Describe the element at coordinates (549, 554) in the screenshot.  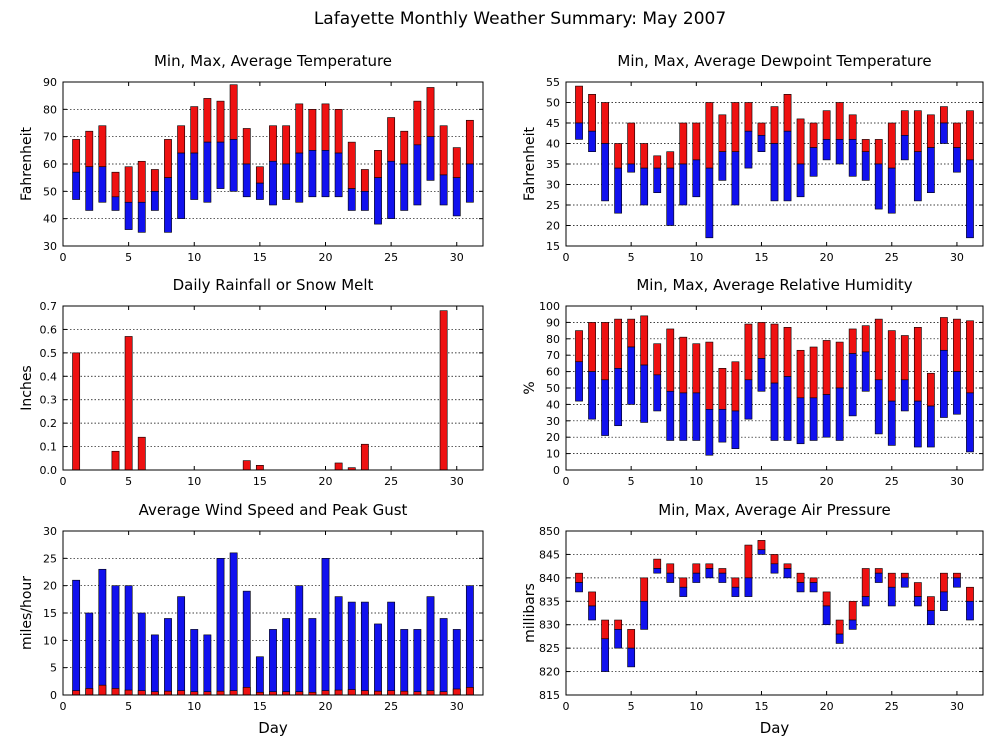
I see `y-tick-label: 845` at that location.